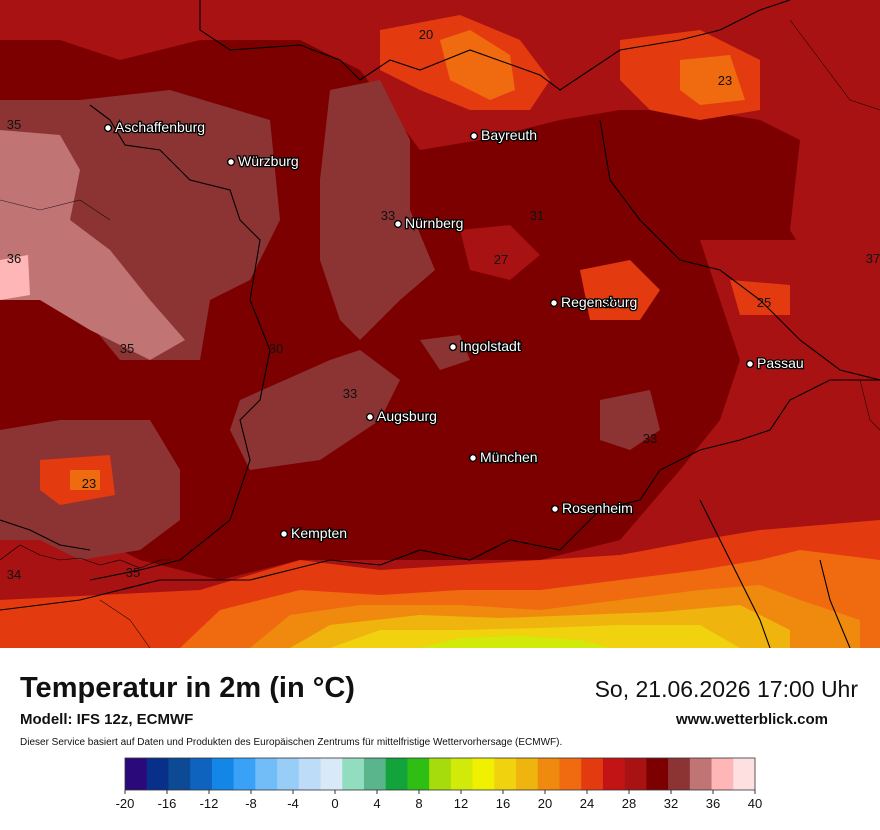 Image resolution: width=880 pixels, height=830 pixels. I want to click on isotherm-label: 20, so click(426, 34).